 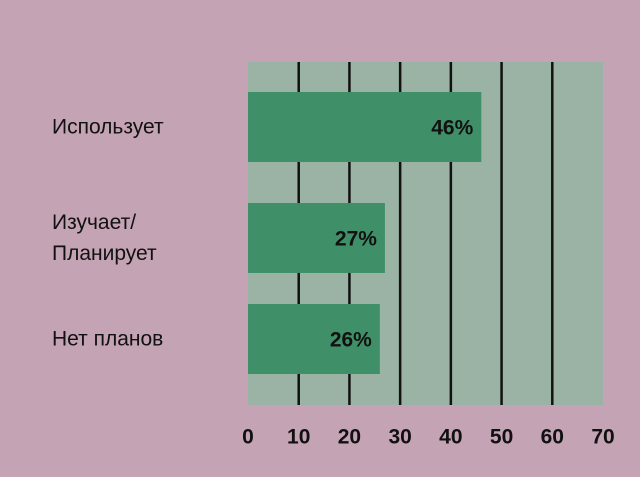 What do you see at coordinates (248, 437) in the screenshot?
I see `x-tick-label: 0` at bounding box center [248, 437].